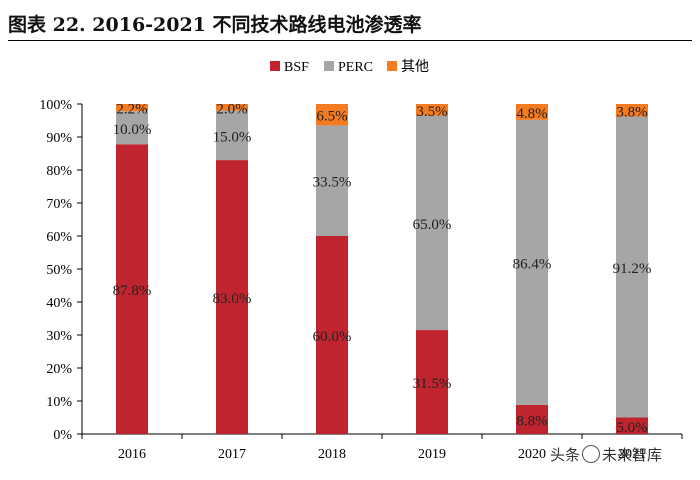 Image resolution: width=700 pixels, height=480 pixels. Describe the element at coordinates (215, 25) in the screenshot. I see `page-title: 图表 22. 2016-2021 不同技术路线电池渗透率` at that location.